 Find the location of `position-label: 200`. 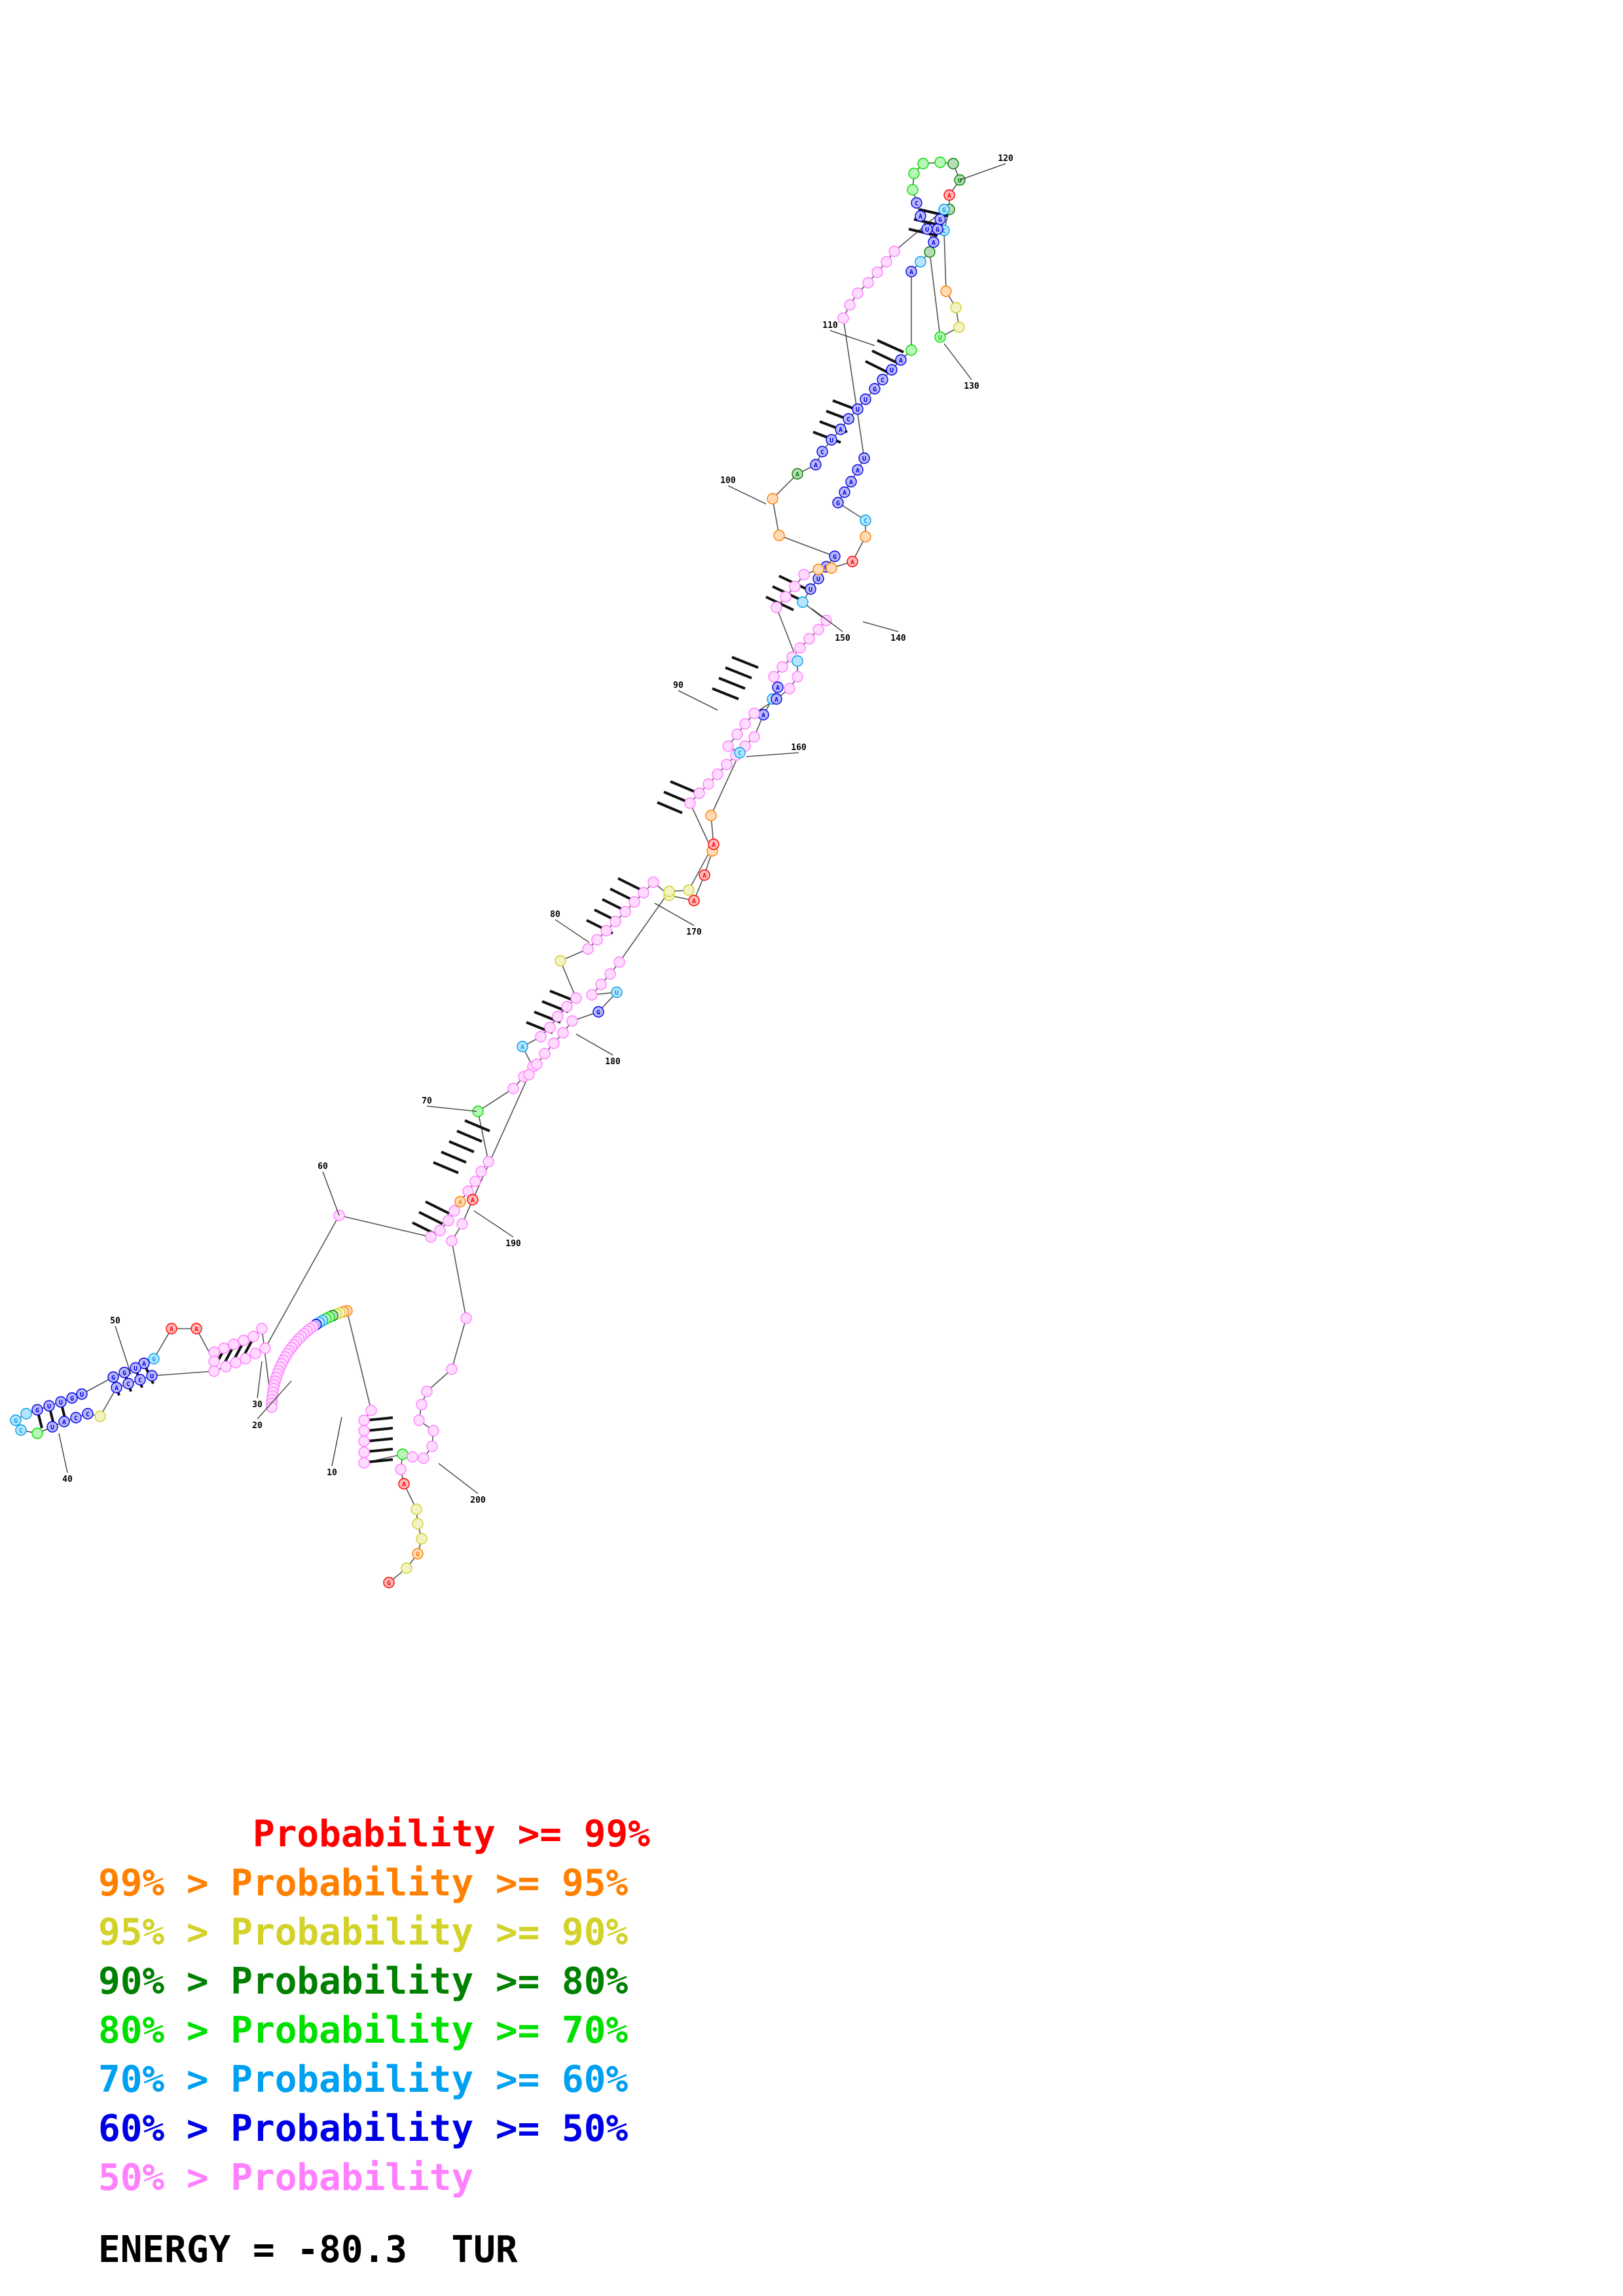

position-label: 200 is located at coordinates (478, 1500).